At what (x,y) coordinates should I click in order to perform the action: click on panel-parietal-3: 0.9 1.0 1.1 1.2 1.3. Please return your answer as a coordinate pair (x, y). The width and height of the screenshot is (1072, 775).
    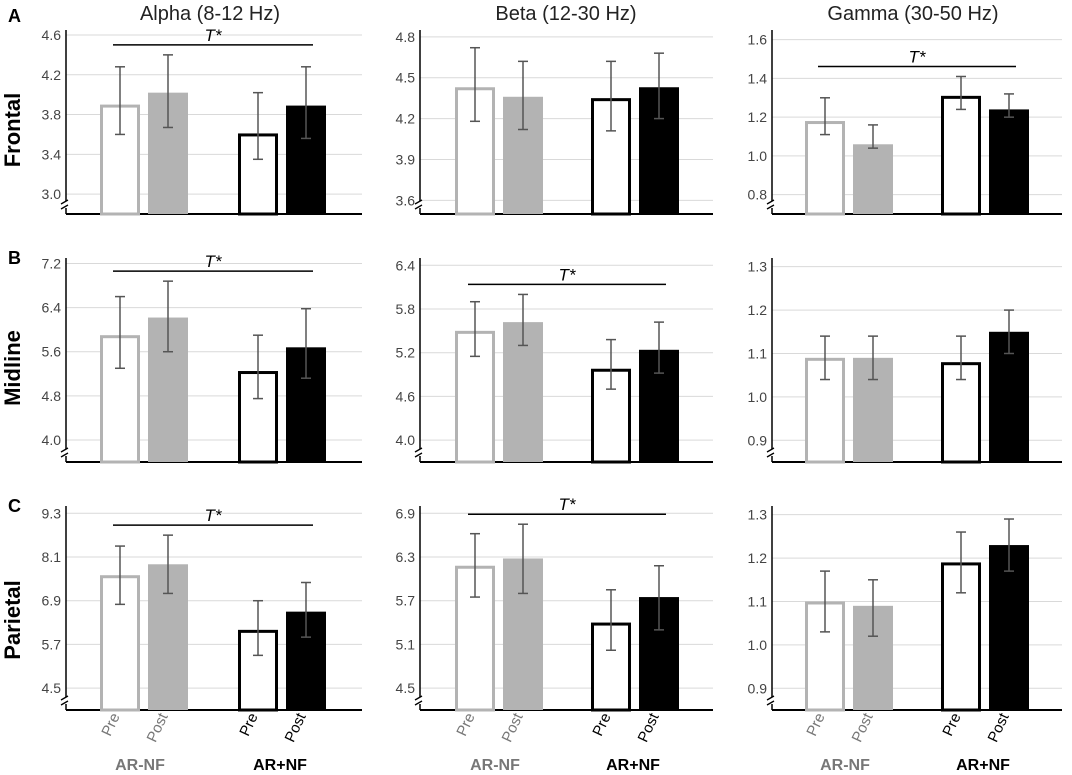
    Looking at the image, I should click on (905, 609).